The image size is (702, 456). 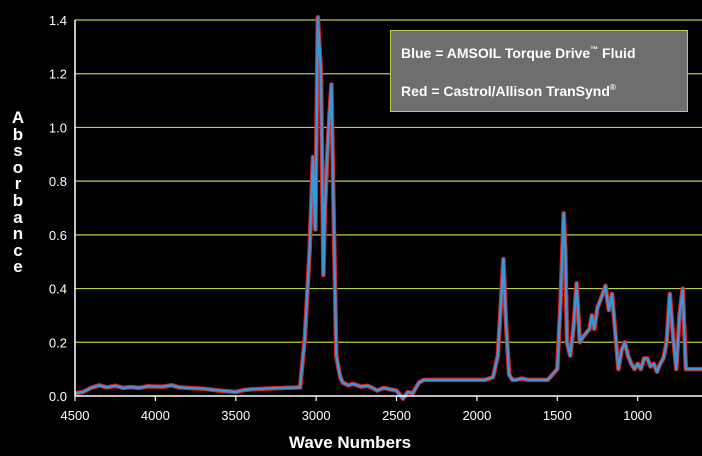 I want to click on legend-blue-text: Blue = AMSOIL Torque Drive, so click(x=496, y=53).